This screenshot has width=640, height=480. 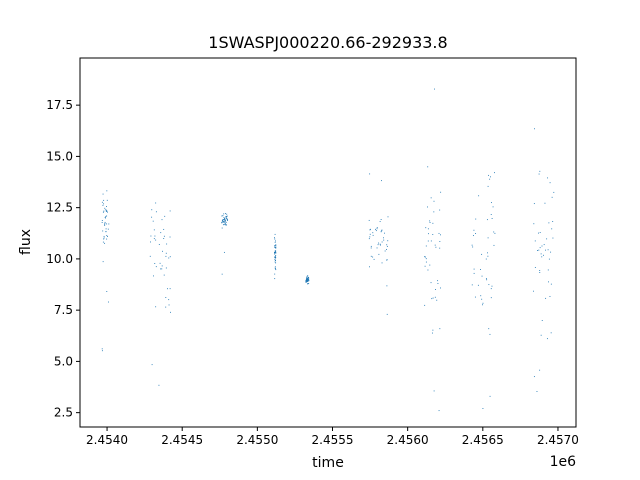 I want to click on y-tick-label: 10.0, so click(x=59, y=259).